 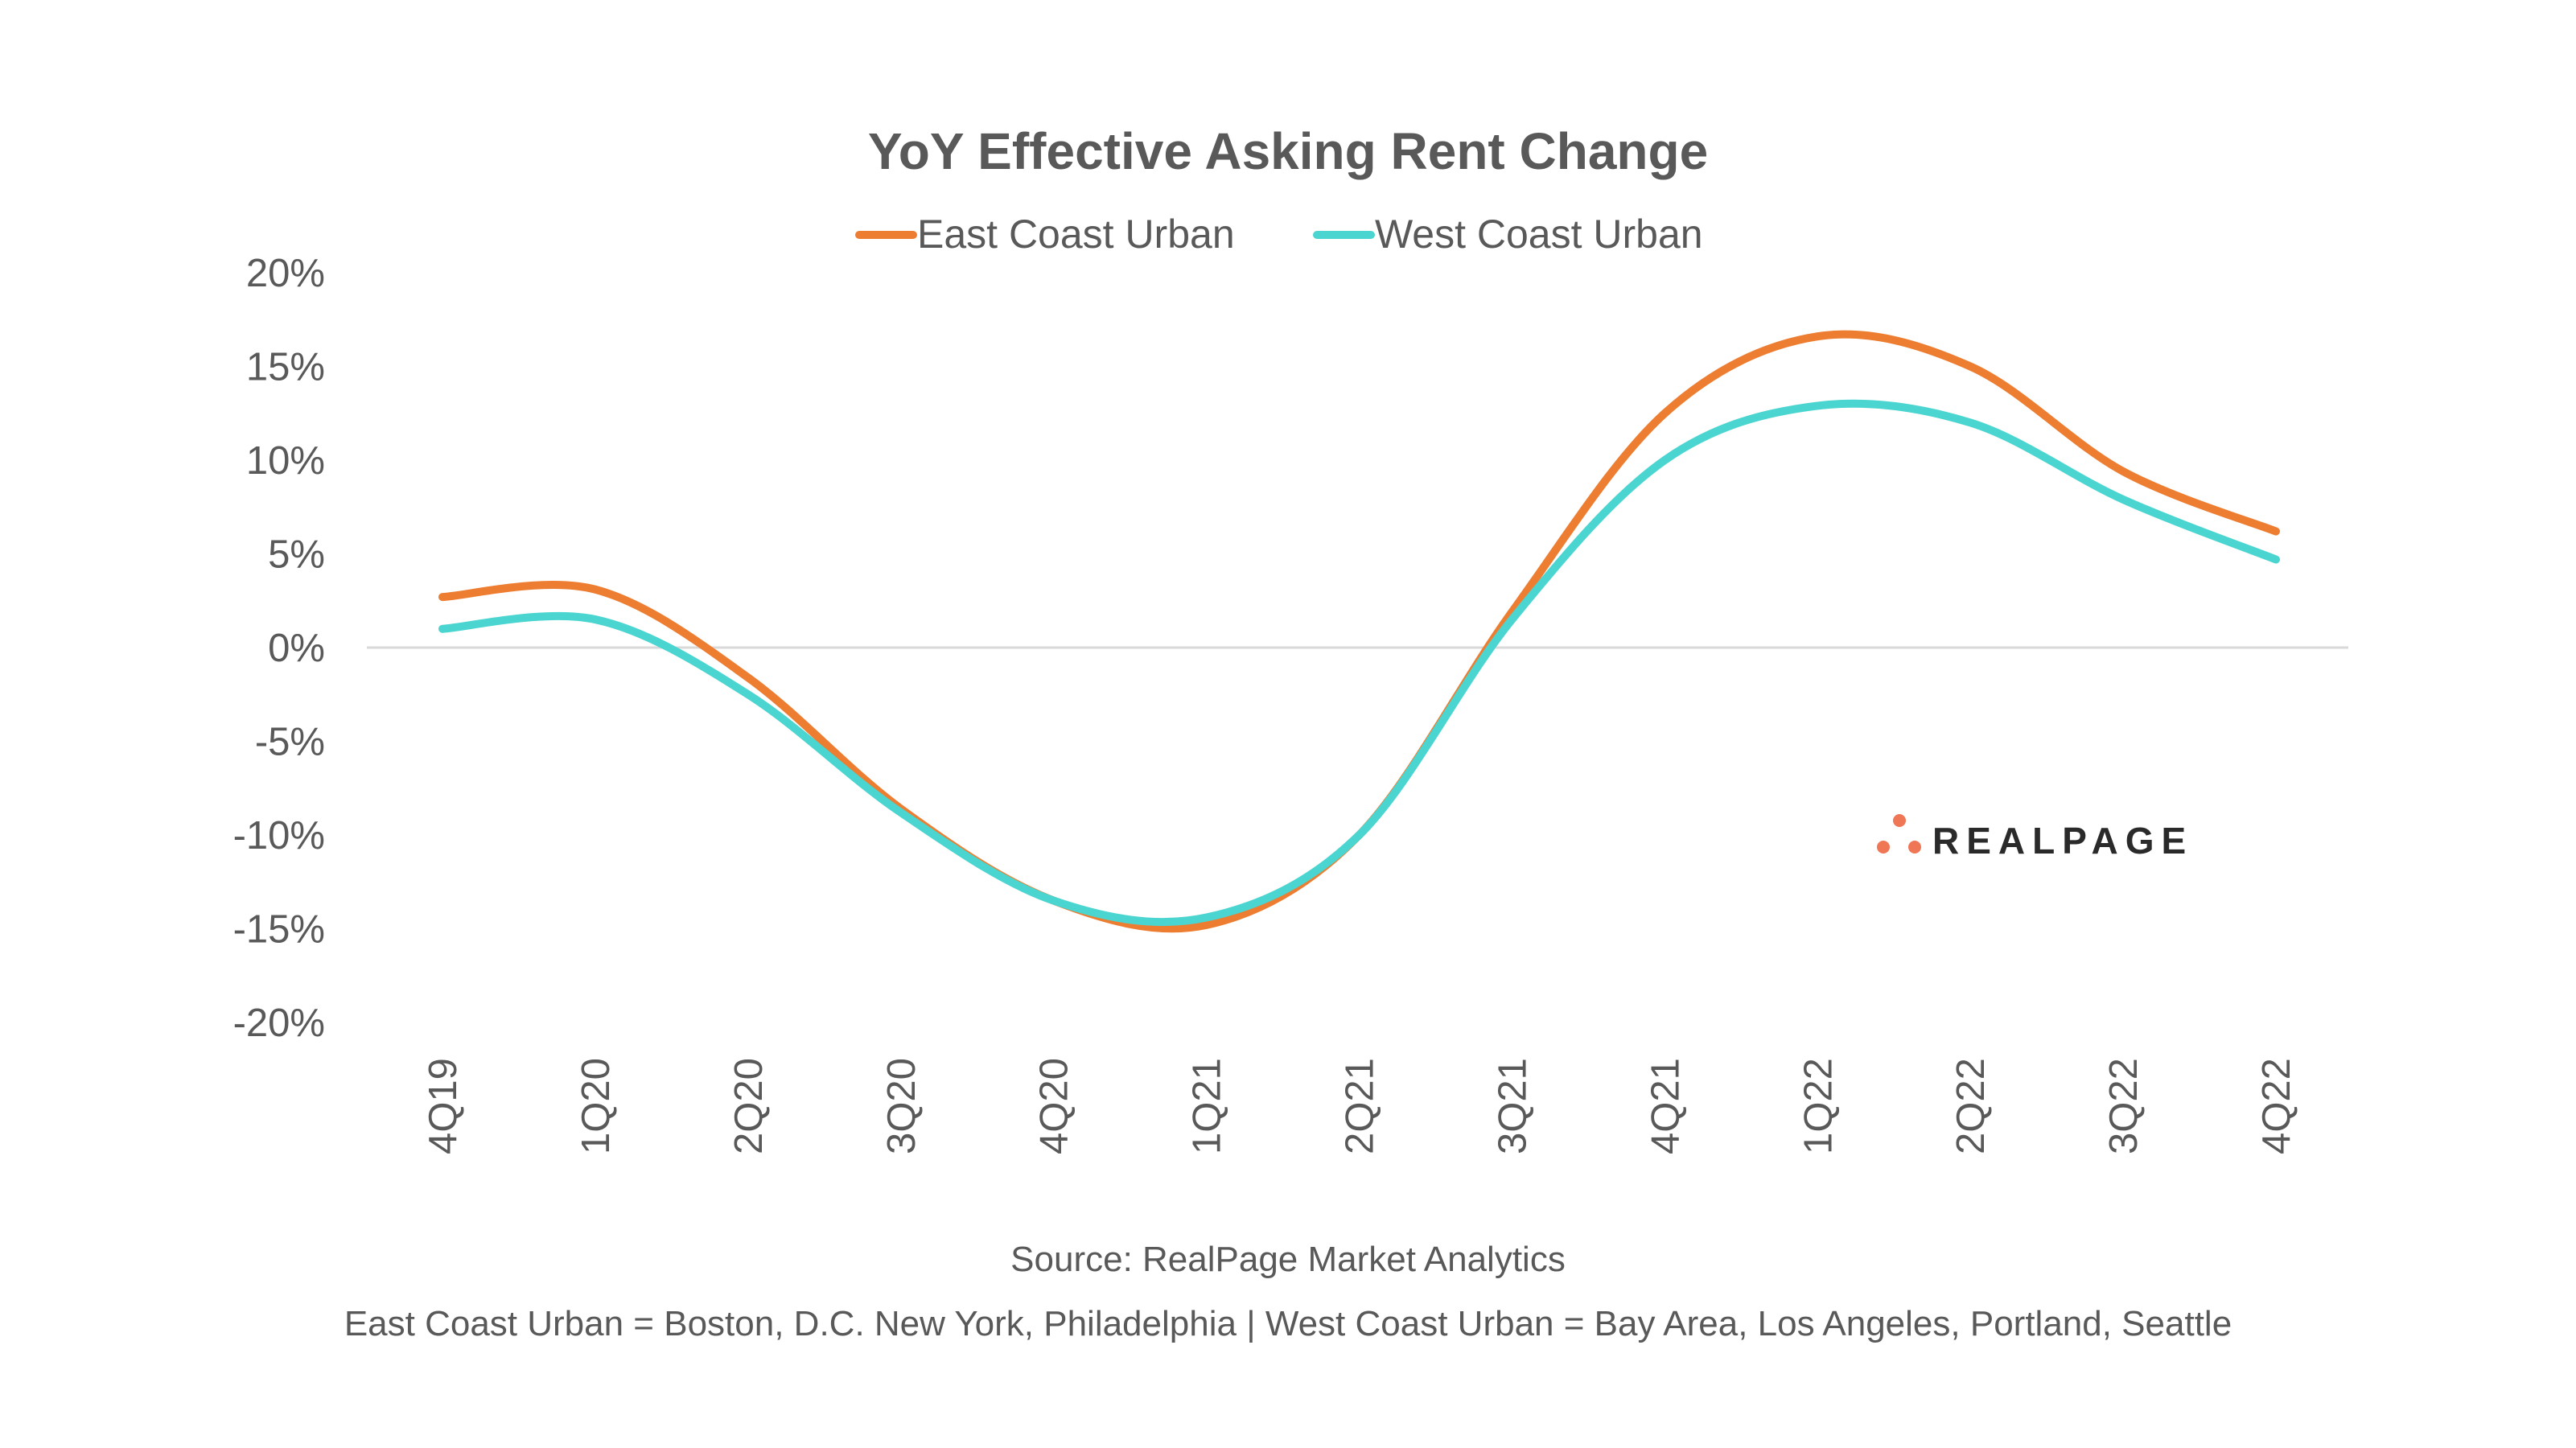 I want to click on y-tick-label: 10%, so click(x=285, y=461).